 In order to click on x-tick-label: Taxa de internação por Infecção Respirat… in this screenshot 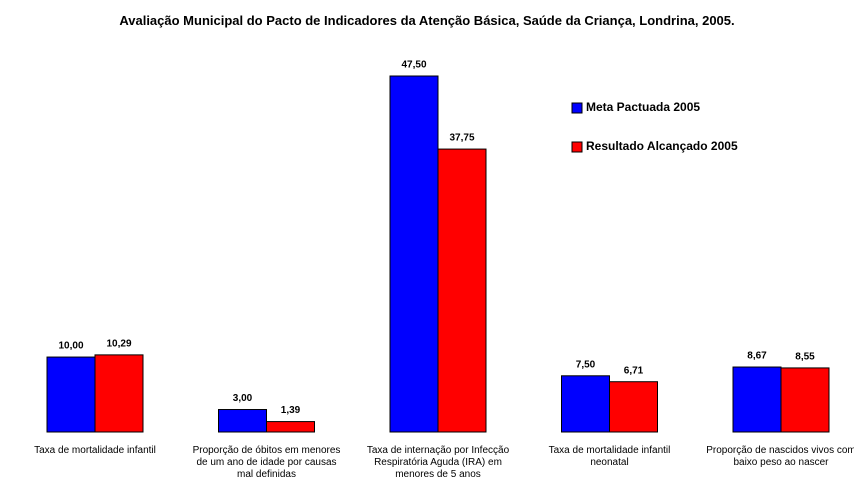, I will do `click(438, 462)`.